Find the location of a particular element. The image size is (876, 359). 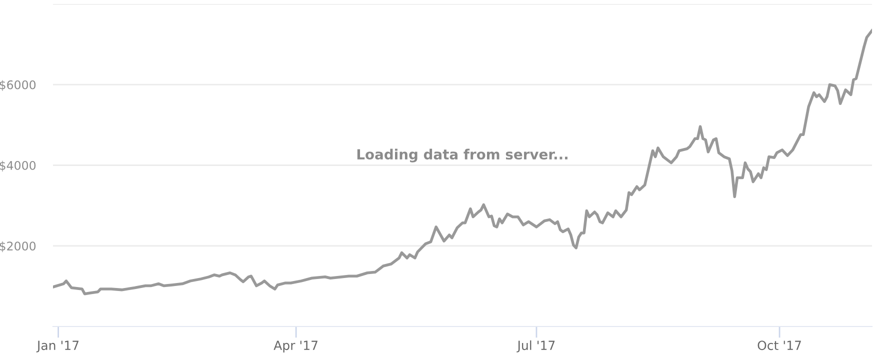

y-tick-label: $4000 is located at coordinates (18, 166).